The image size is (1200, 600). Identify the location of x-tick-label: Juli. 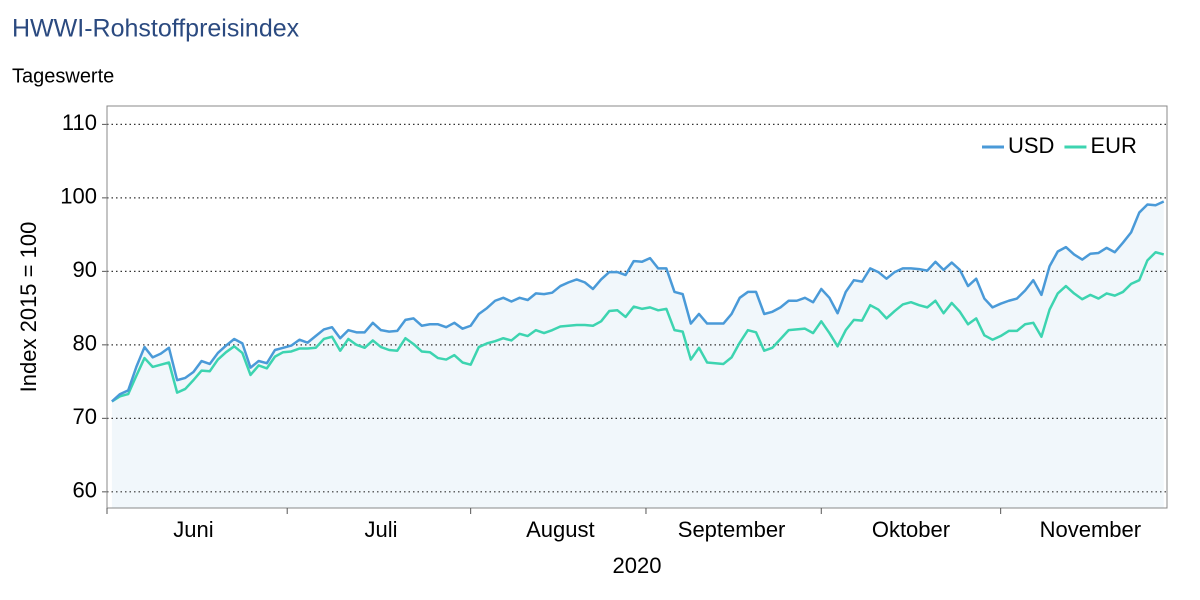
(380, 529).